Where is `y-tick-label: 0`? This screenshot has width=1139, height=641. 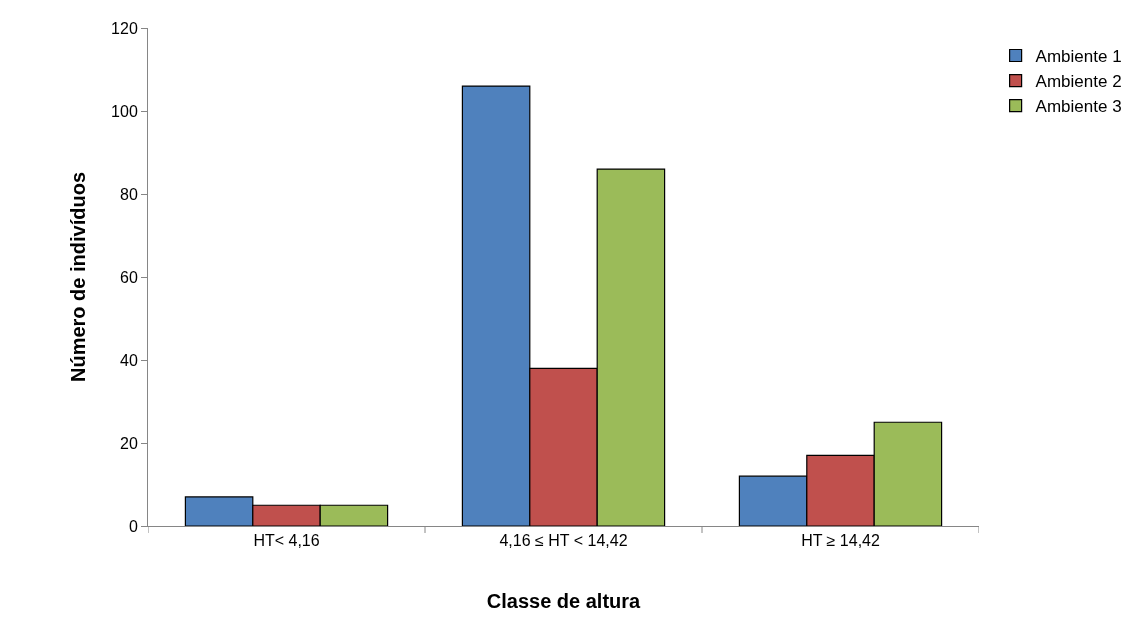
y-tick-label: 0 is located at coordinates (133, 526).